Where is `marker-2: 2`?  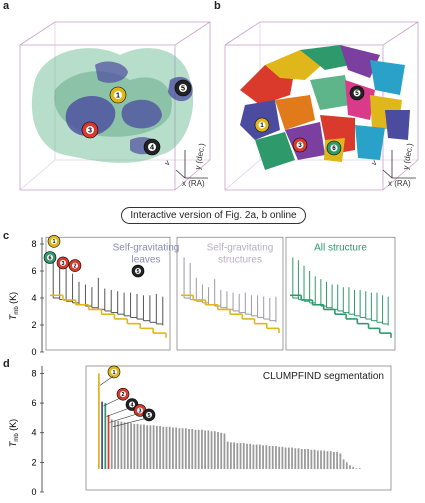
marker-2: 2 is located at coordinates (123, 394).